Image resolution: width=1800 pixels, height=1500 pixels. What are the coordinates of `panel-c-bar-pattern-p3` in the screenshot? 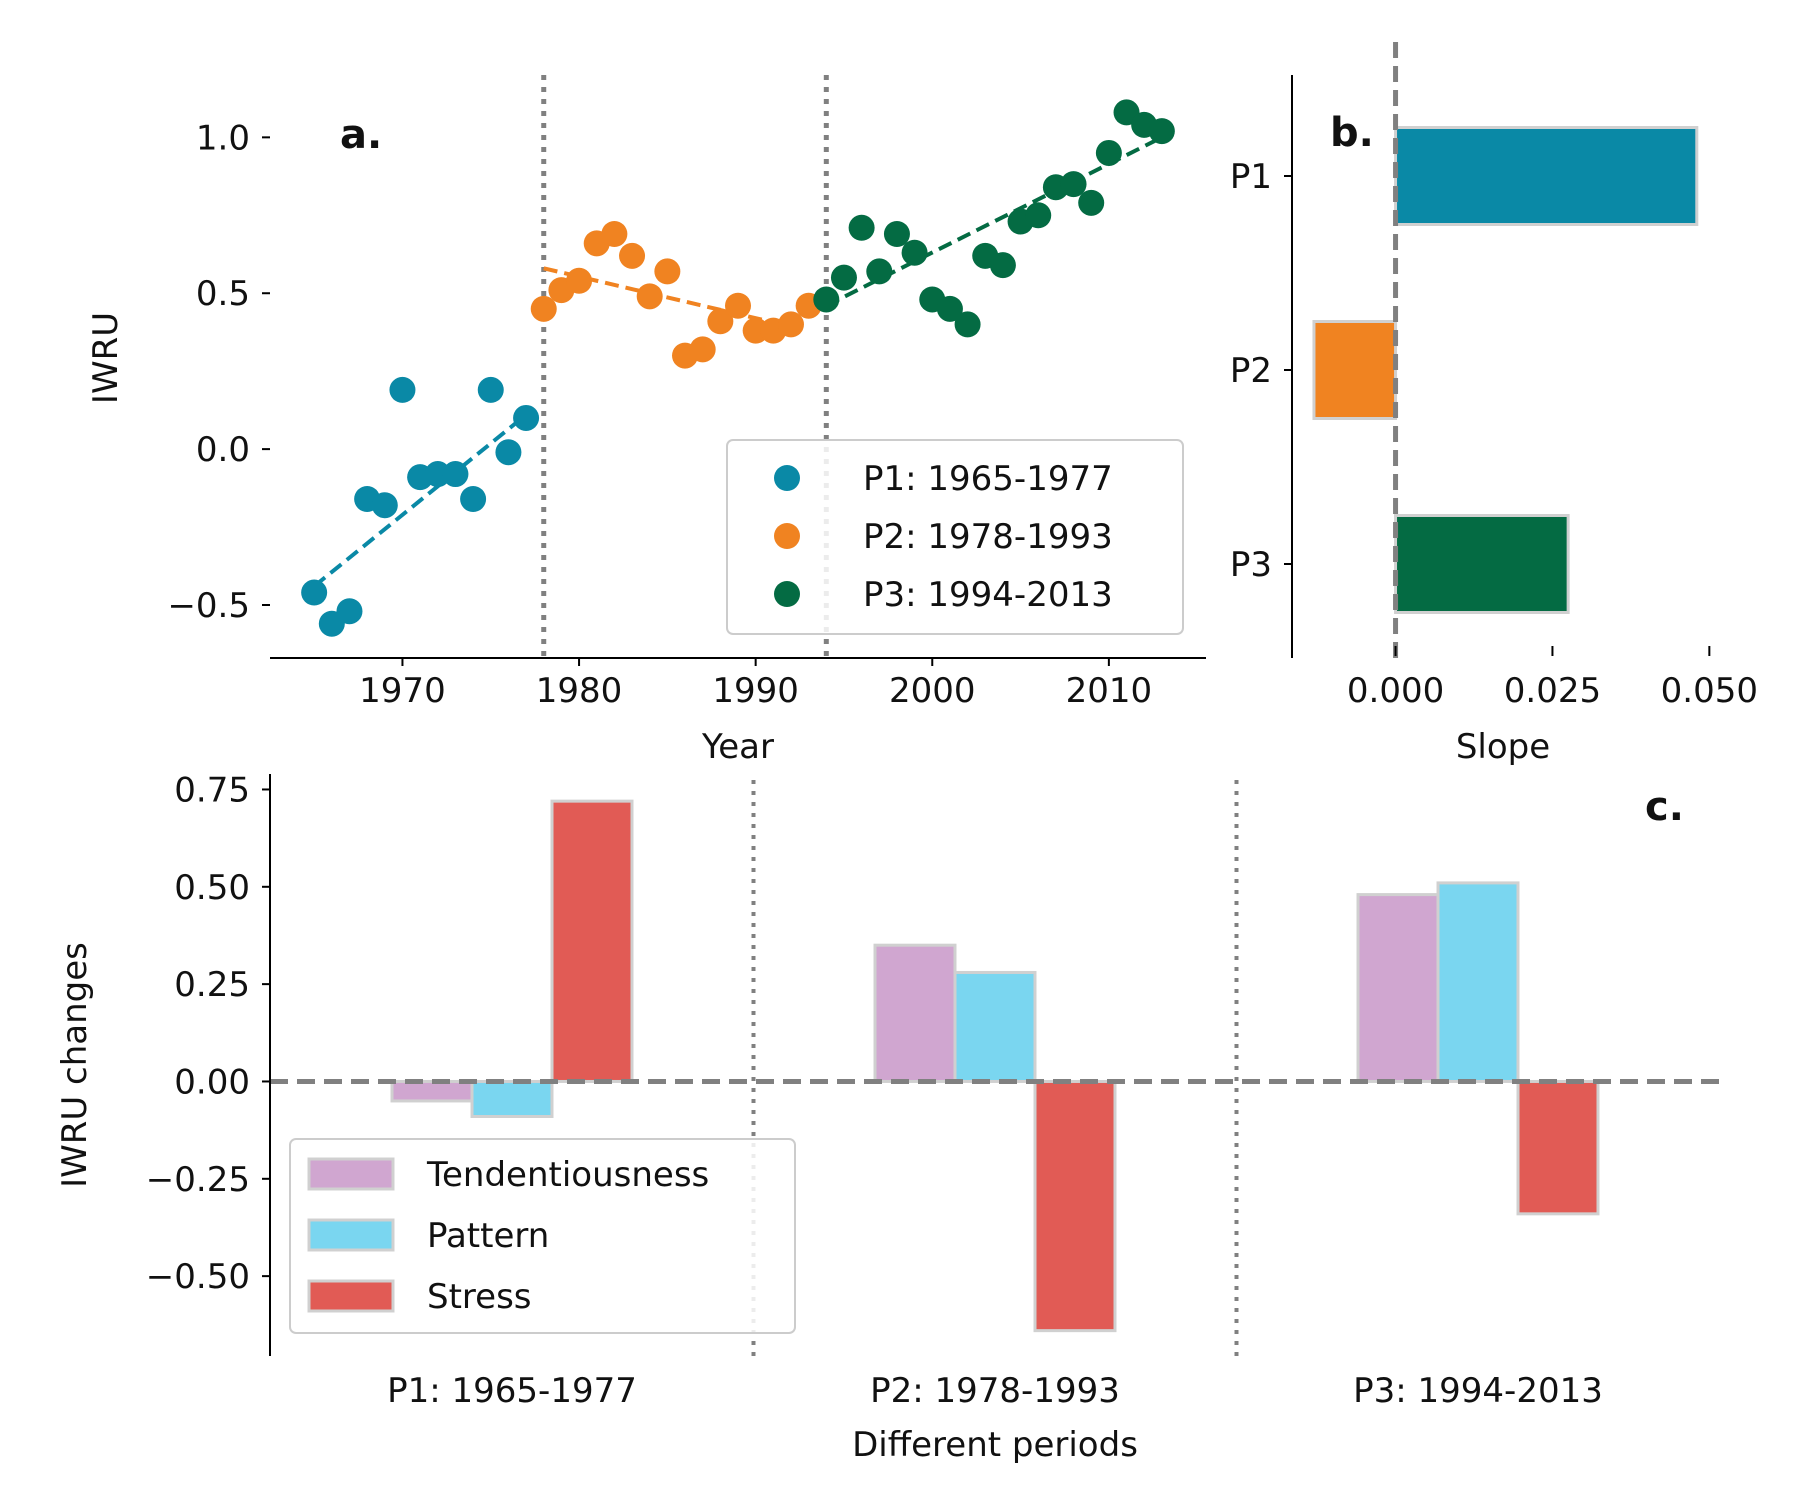 It's located at (1478, 982).